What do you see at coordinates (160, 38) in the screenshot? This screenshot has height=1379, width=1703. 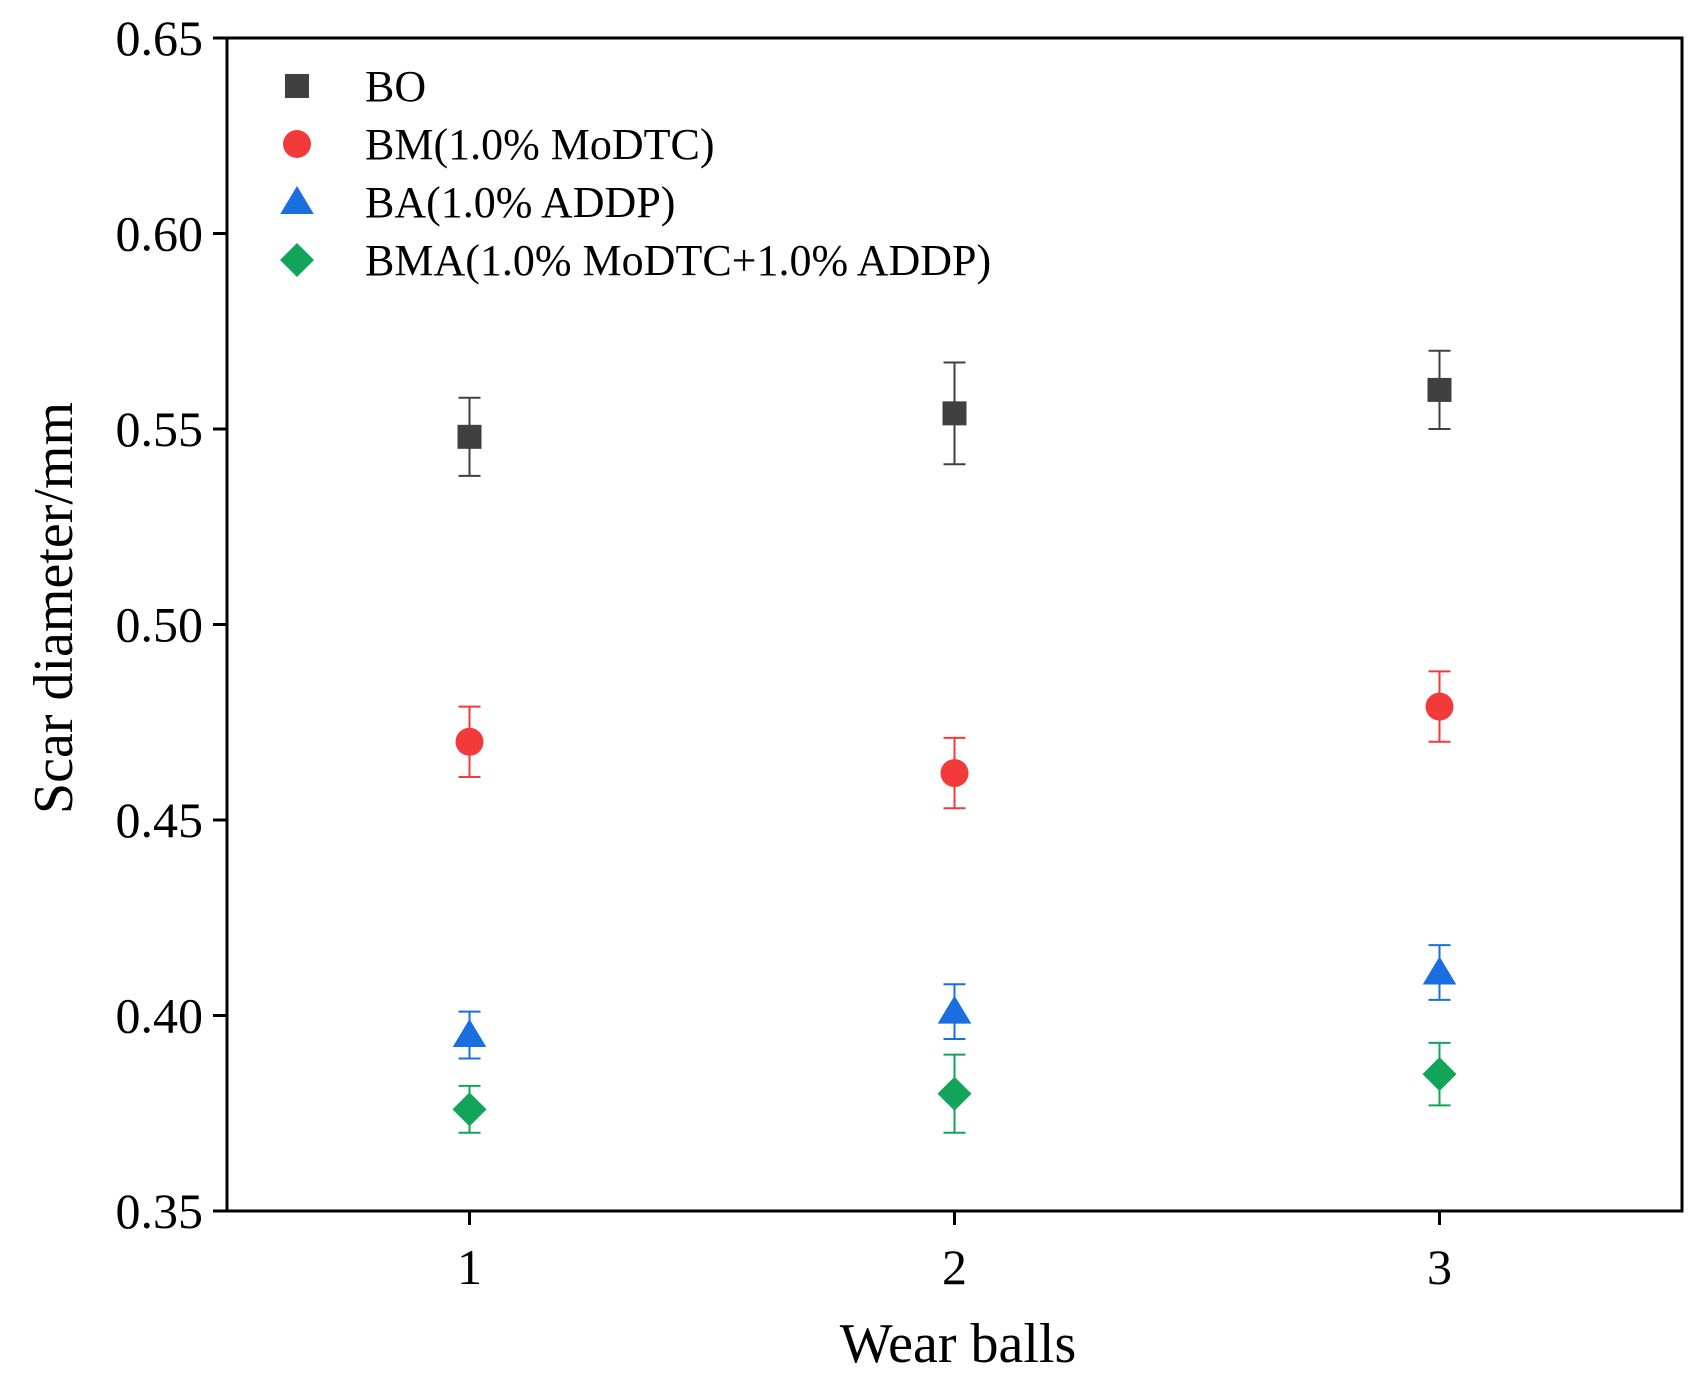 I see `y-tick-label: 0.65` at bounding box center [160, 38].